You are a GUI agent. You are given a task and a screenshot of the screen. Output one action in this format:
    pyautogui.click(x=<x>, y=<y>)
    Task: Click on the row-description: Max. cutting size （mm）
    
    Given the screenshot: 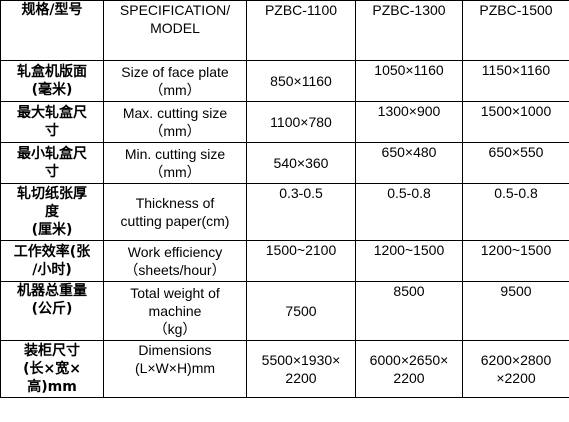 What is the action you would take?
    pyautogui.click(x=175, y=122)
    